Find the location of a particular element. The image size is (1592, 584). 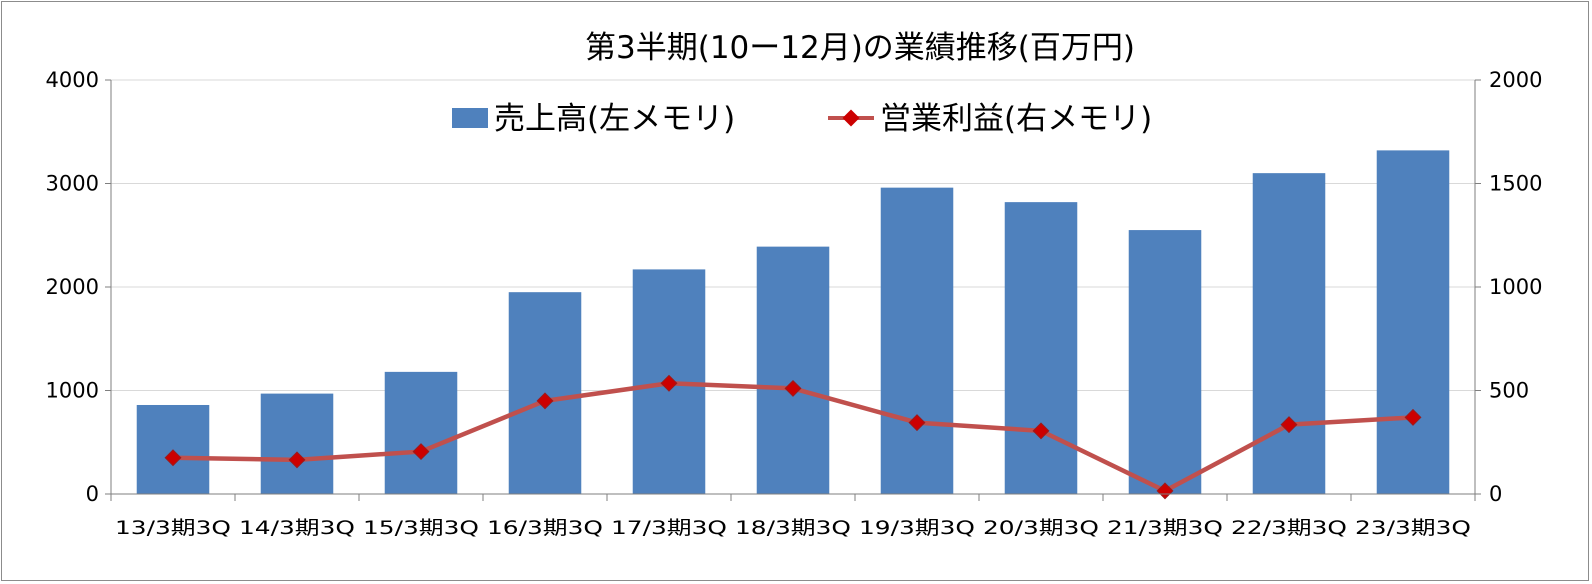

left-tick-label: 1000 is located at coordinates (72, 391).